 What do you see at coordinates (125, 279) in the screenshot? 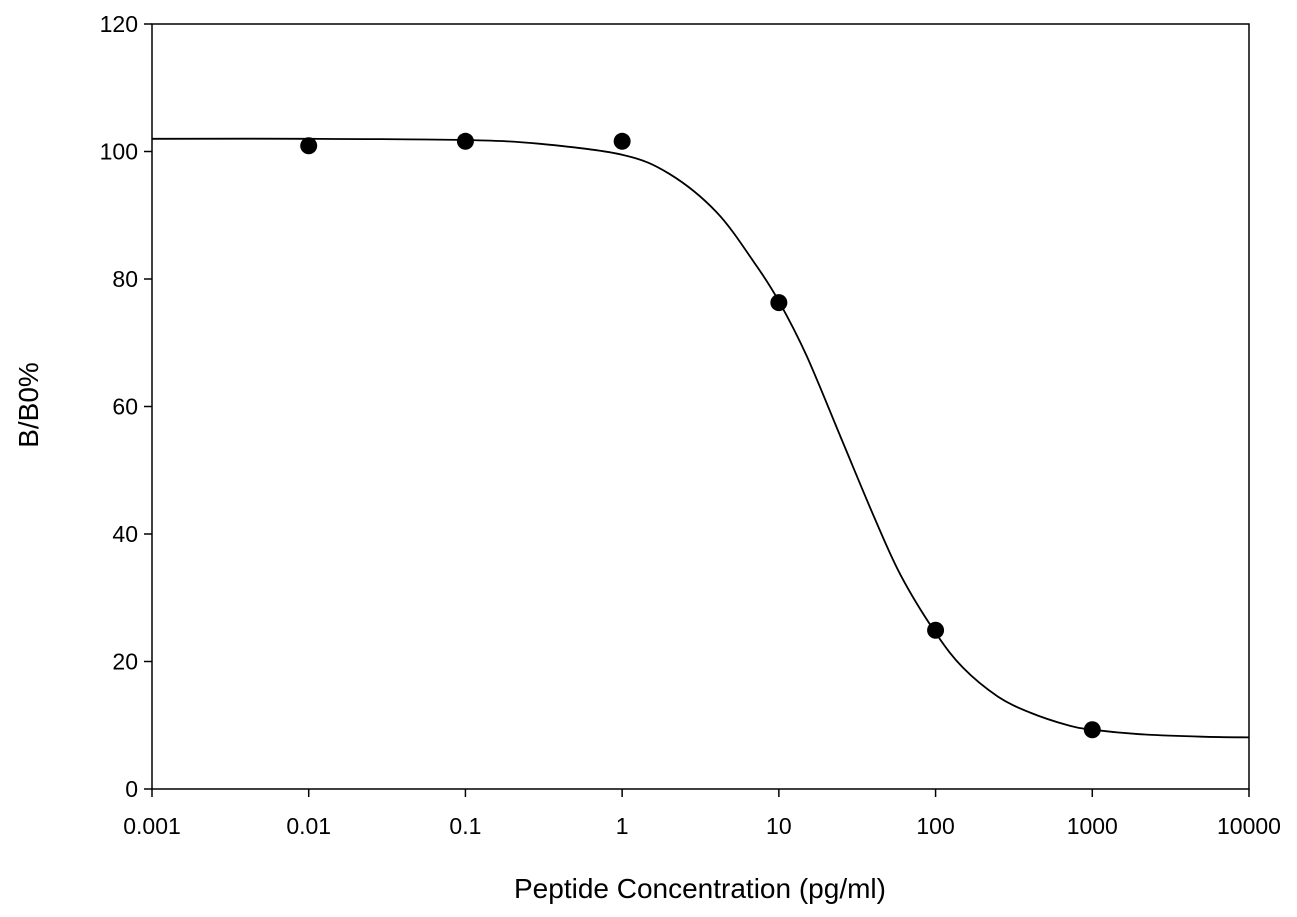
I see `y-tick-label: 80` at bounding box center [125, 279].